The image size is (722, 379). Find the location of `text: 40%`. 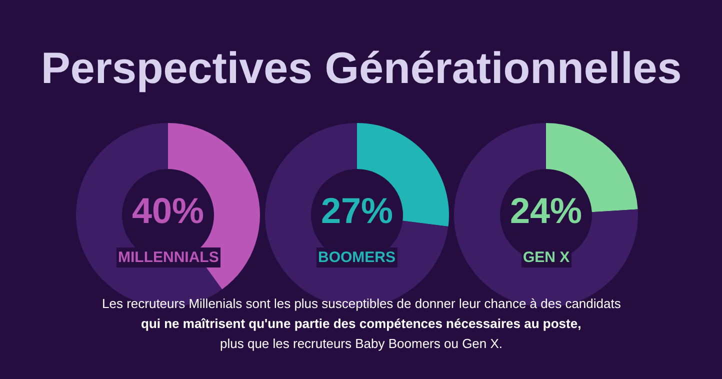

text: 40% is located at coordinates (168, 210).